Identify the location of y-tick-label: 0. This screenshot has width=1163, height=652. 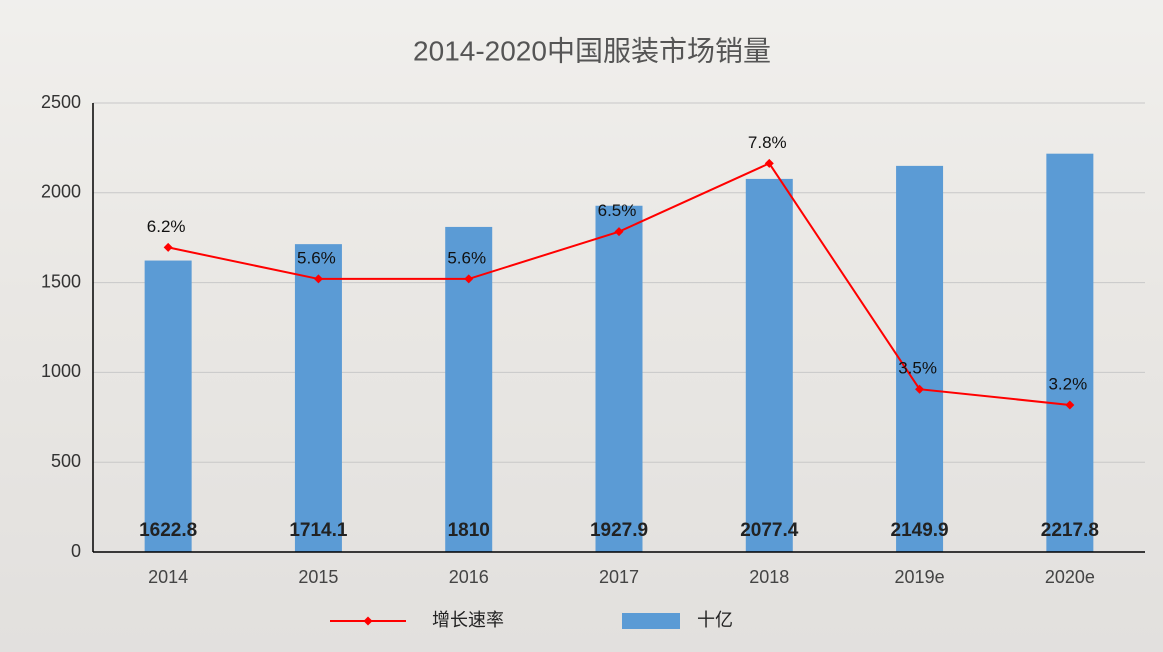
(76, 551).